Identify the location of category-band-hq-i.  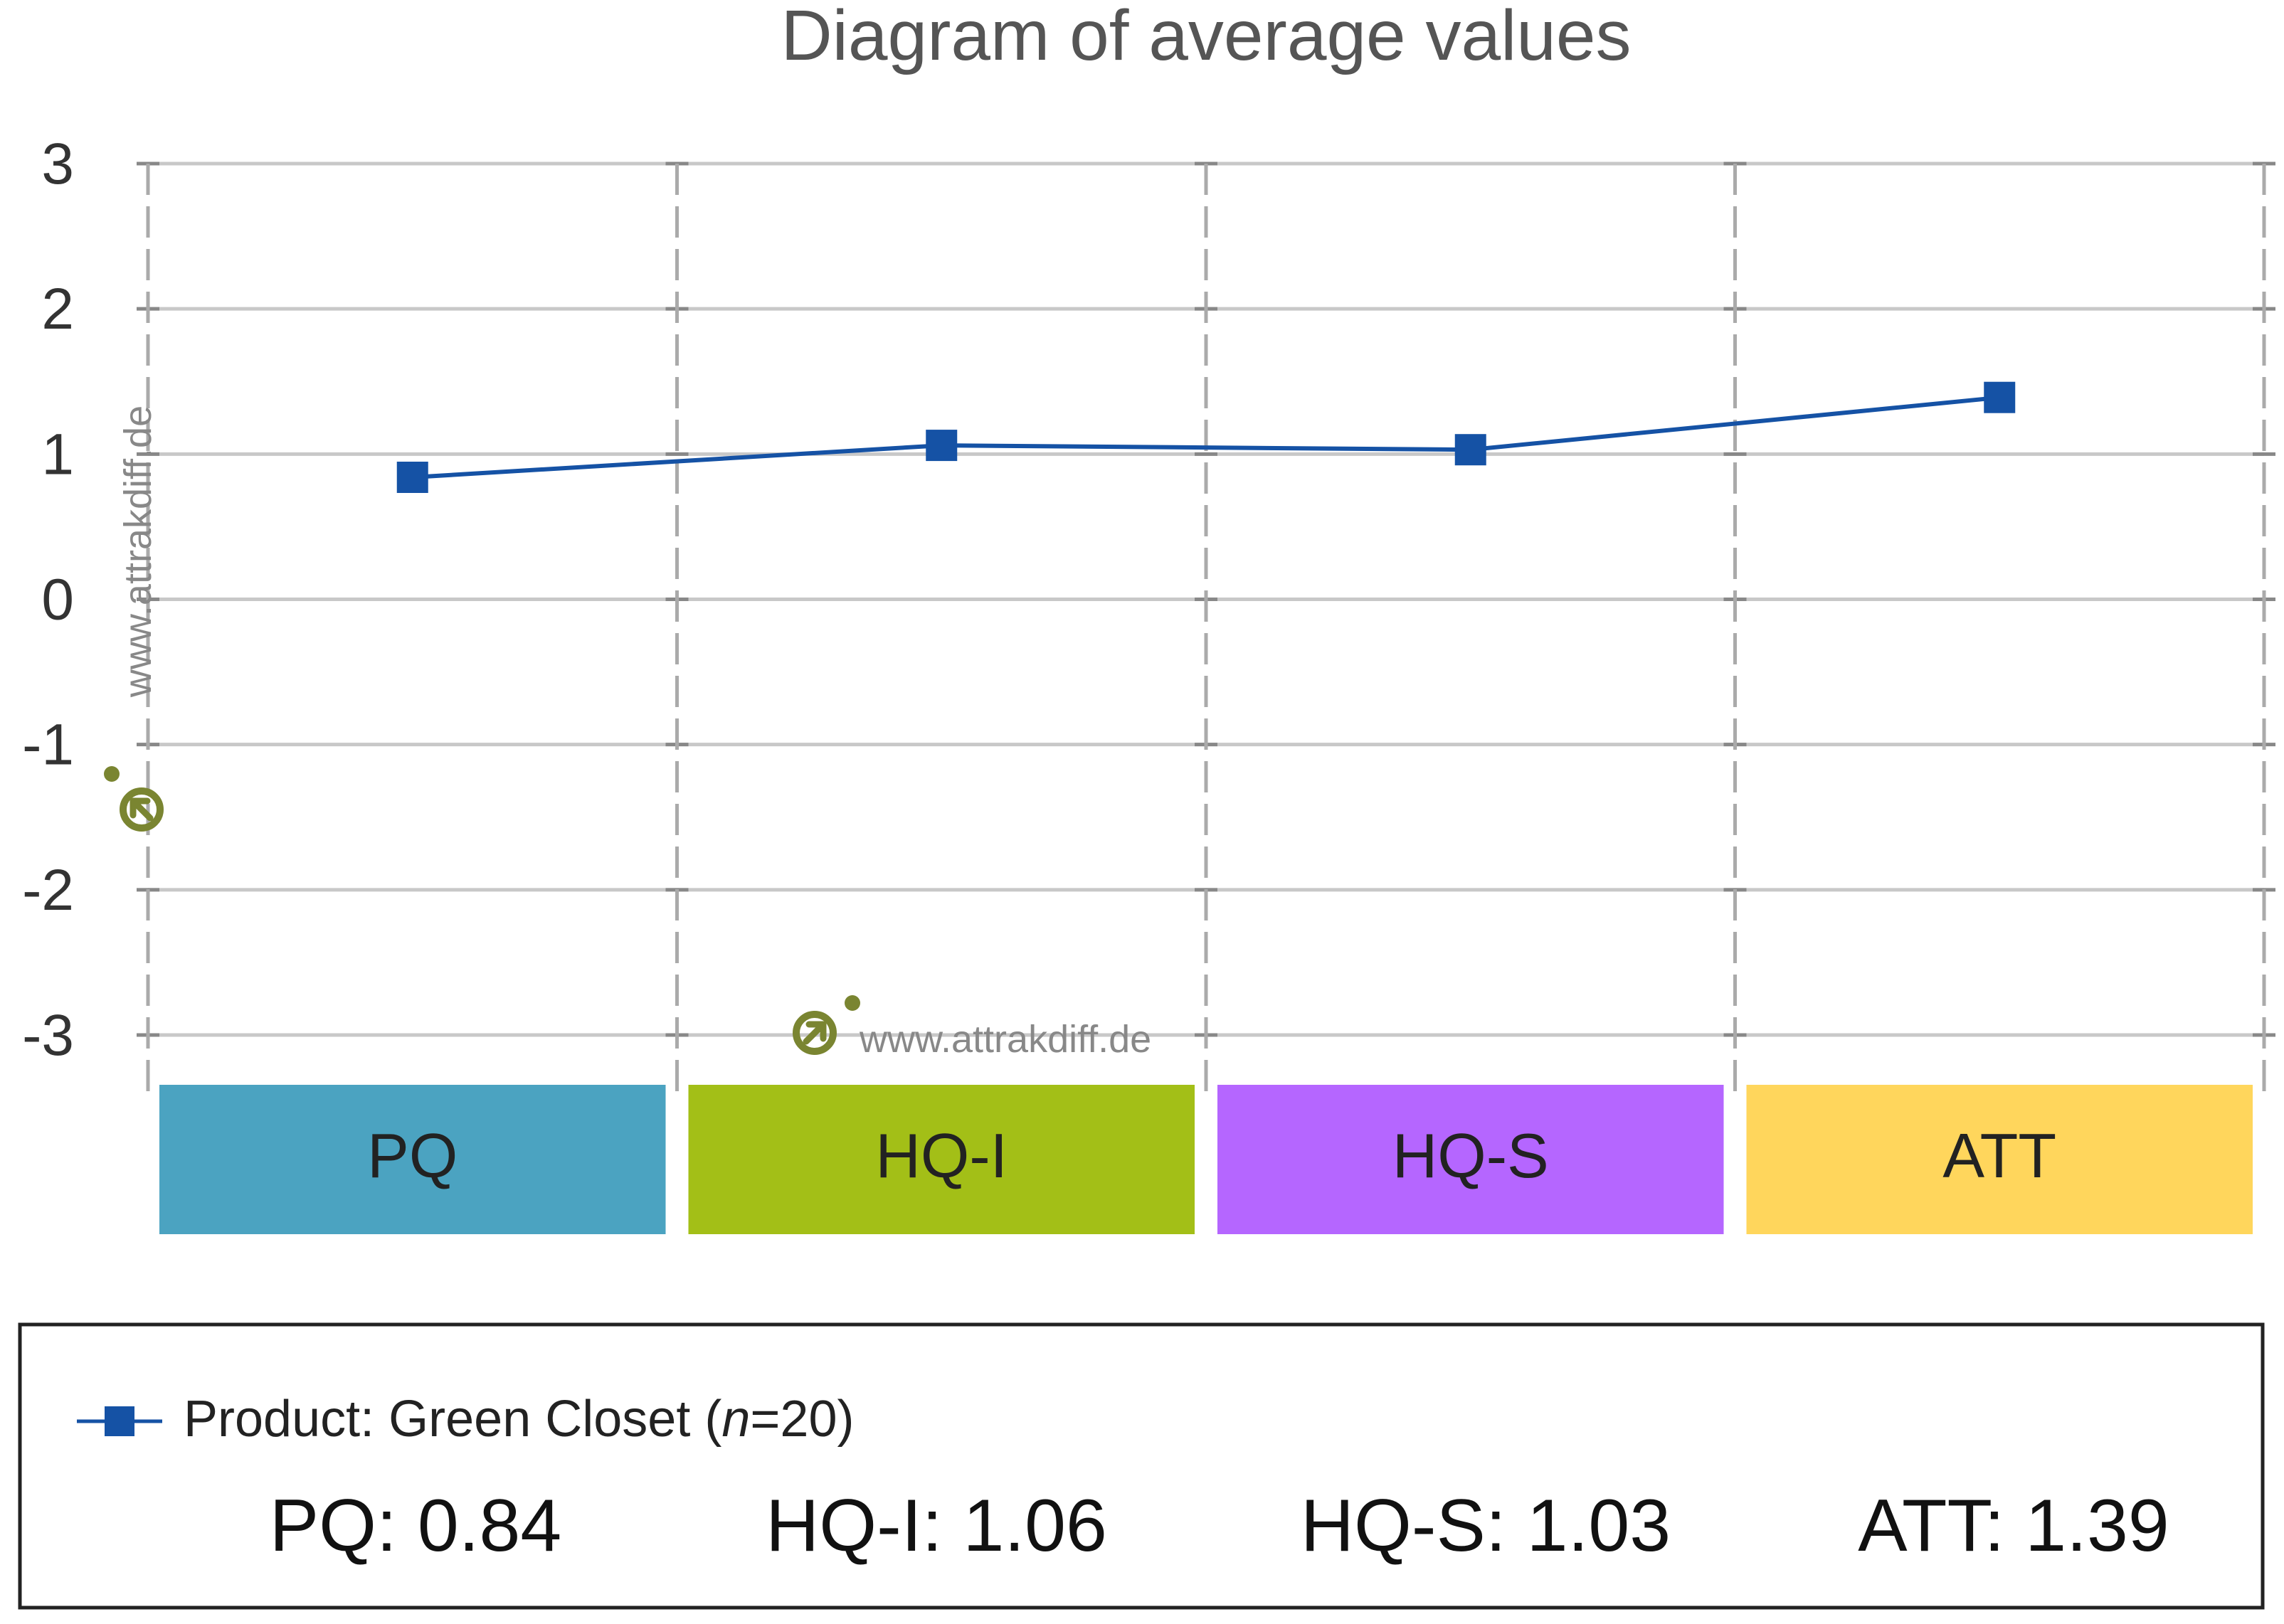
(941, 1159).